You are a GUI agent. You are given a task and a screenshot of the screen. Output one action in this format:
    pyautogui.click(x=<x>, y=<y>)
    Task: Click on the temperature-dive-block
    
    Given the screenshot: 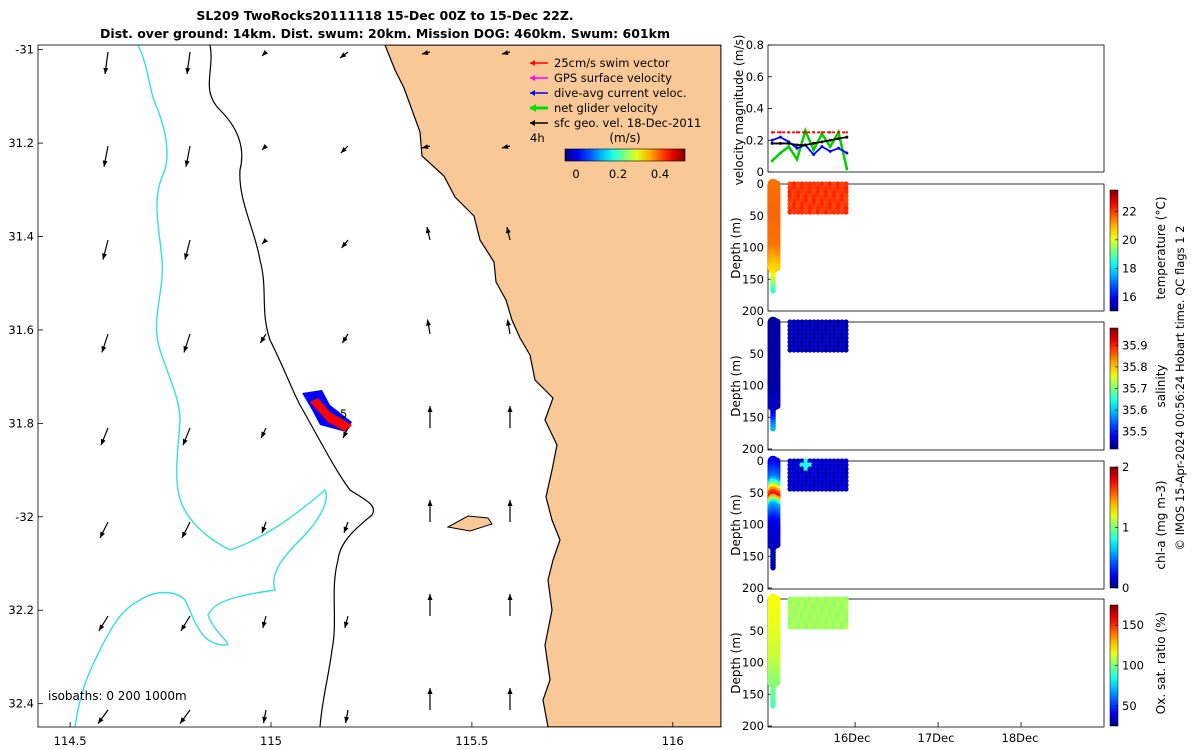 What is the action you would take?
    pyautogui.click(x=818, y=198)
    